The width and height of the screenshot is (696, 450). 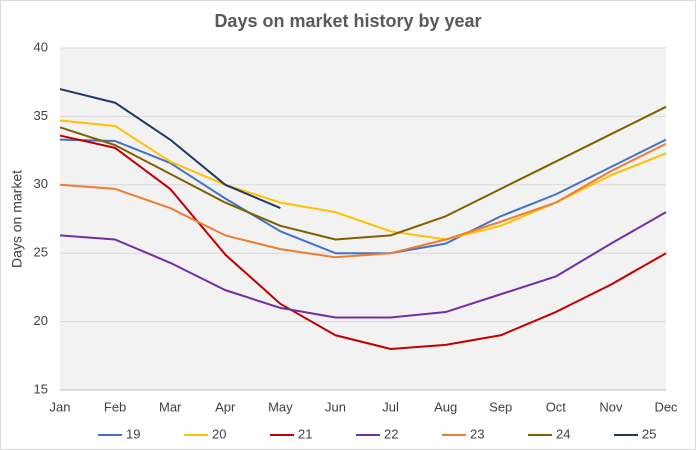 I want to click on legend-label: 19, so click(x=133, y=433).